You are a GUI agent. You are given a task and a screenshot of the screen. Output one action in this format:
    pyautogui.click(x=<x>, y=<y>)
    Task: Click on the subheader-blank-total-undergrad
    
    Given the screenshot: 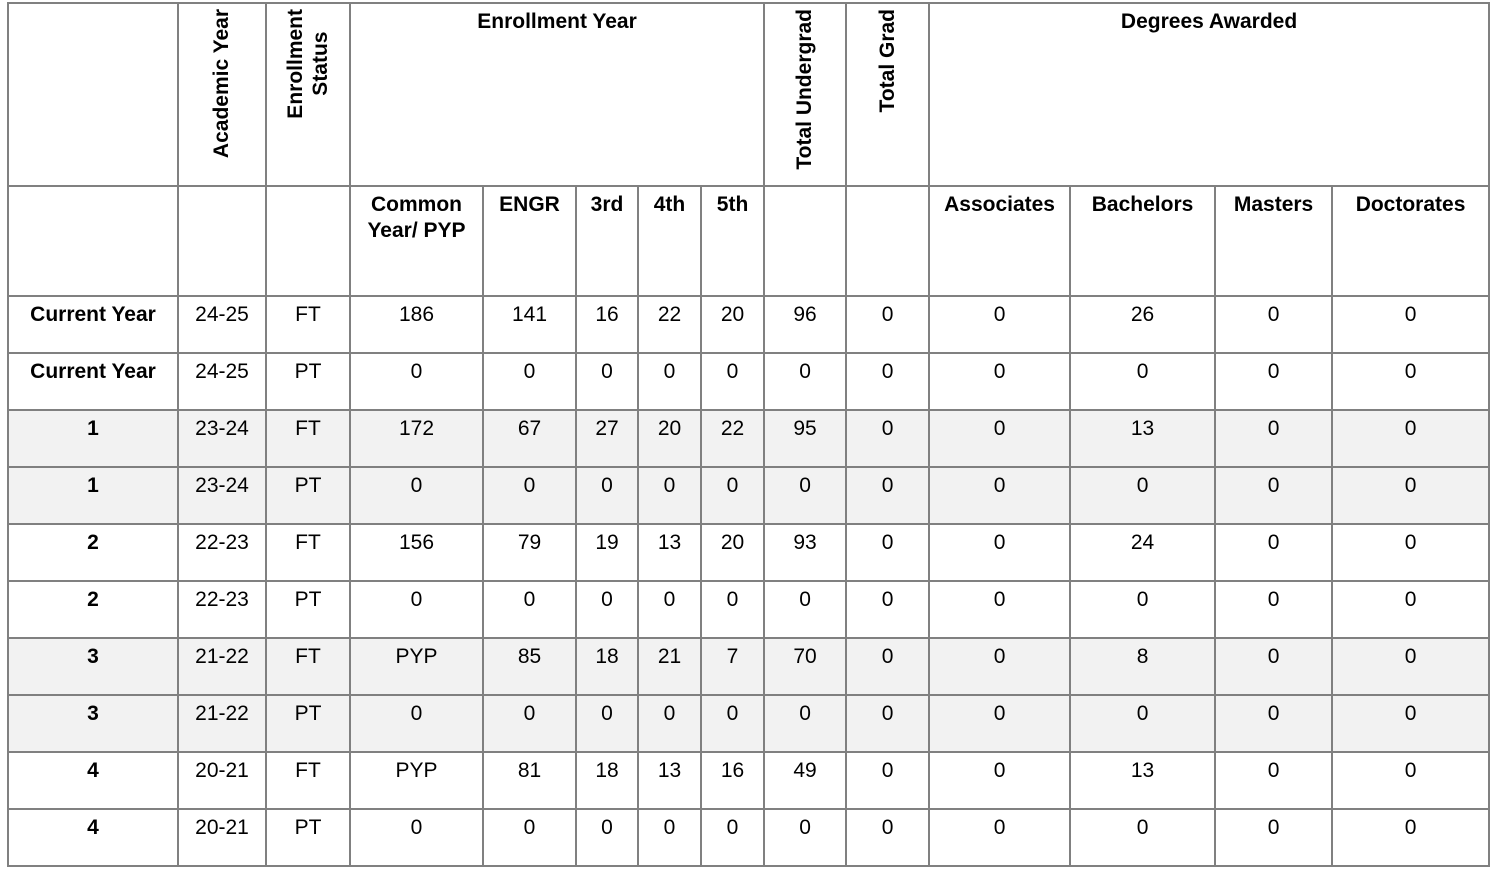 What is the action you would take?
    pyautogui.click(x=805, y=241)
    